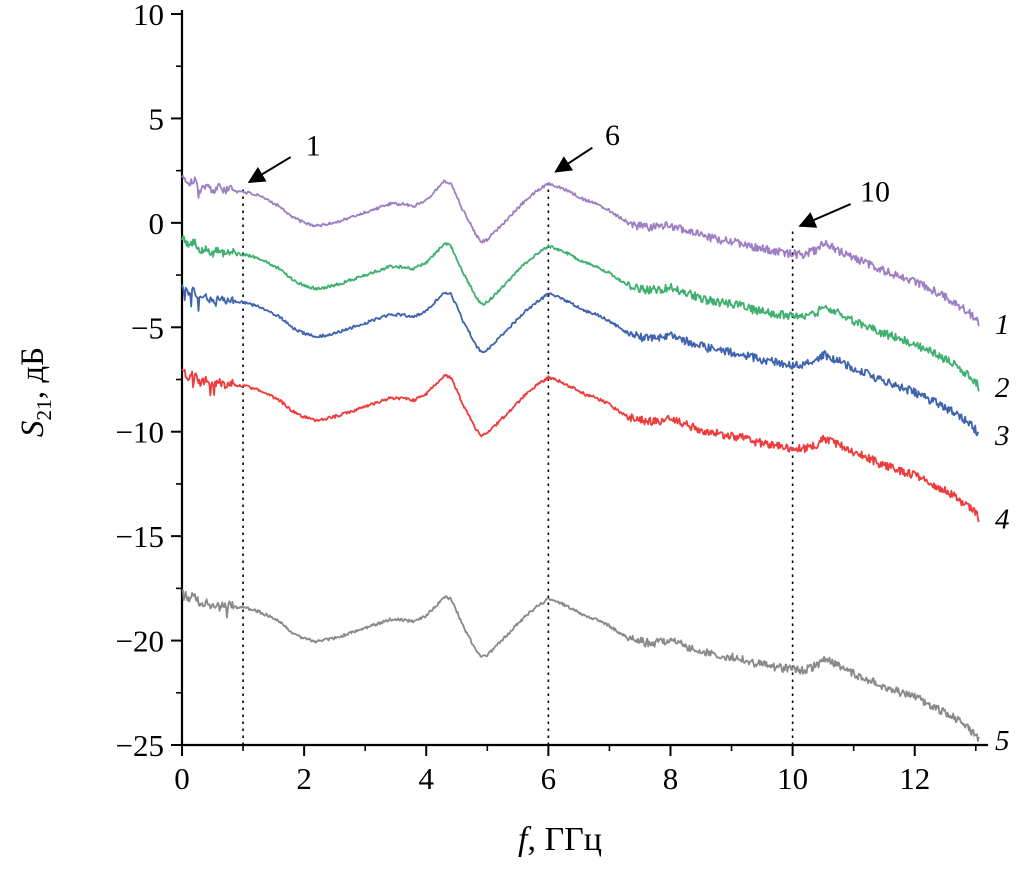 The height and width of the screenshot is (890, 1025). I want to click on y-axis-label: S21, дБ, so click(36, 392).